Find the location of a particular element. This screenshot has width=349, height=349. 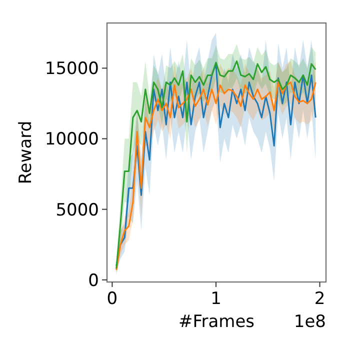

y-axis-title: Reward is located at coordinates (26, 152).